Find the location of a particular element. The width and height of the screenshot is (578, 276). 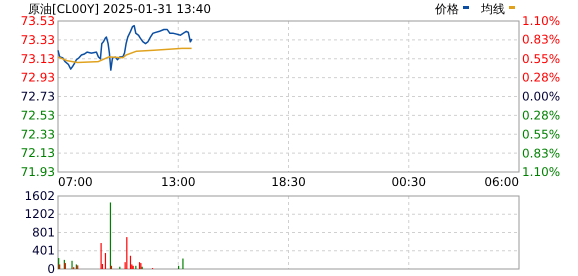

y-tick-label: 801 is located at coordinates (43, 233).